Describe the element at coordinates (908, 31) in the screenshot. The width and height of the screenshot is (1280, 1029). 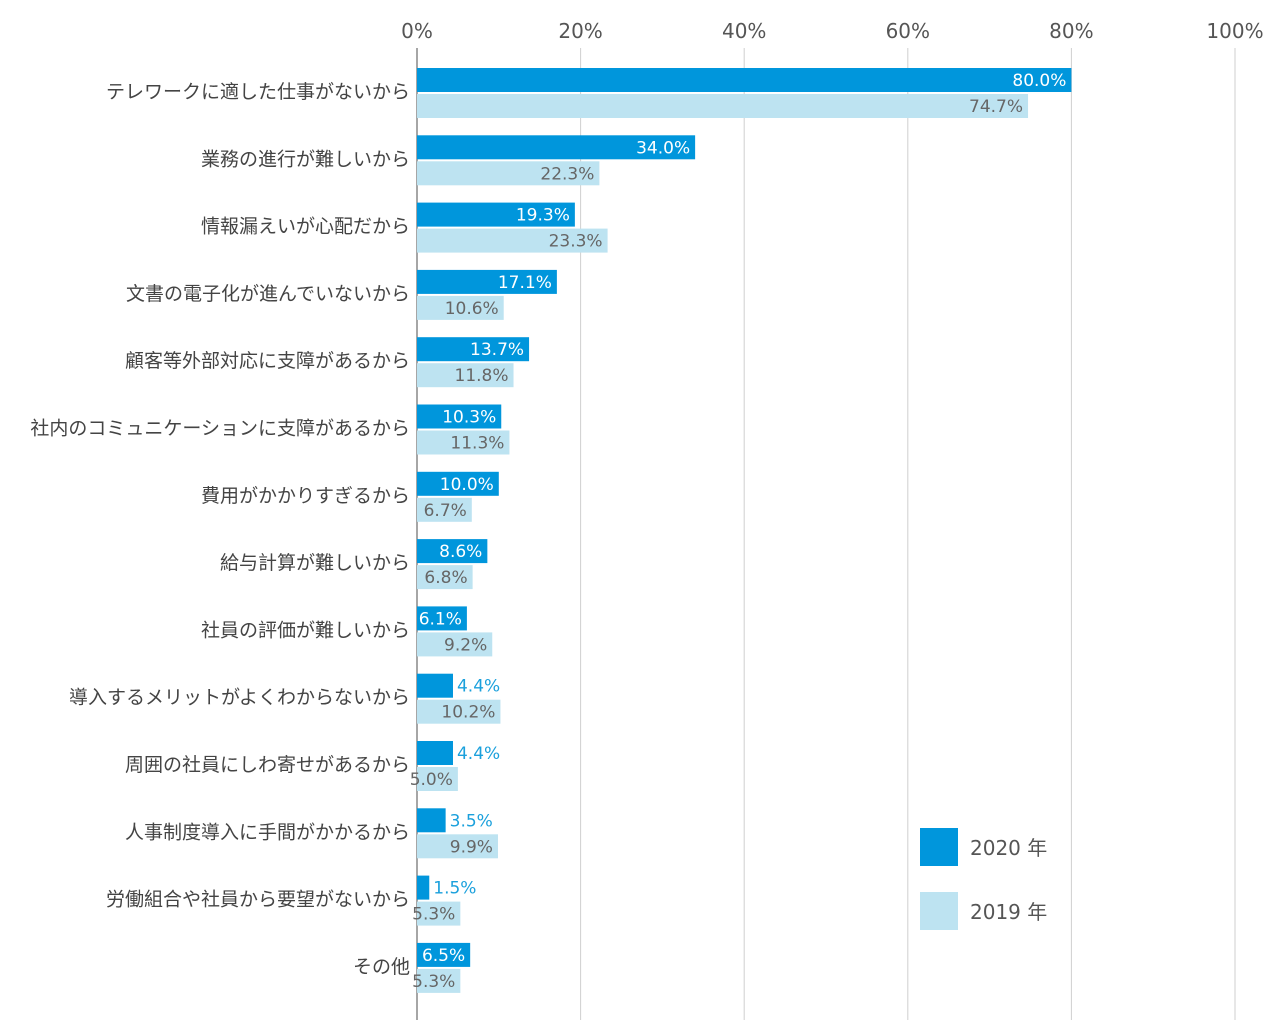
I see `x-tick-label: 60%` at that location.